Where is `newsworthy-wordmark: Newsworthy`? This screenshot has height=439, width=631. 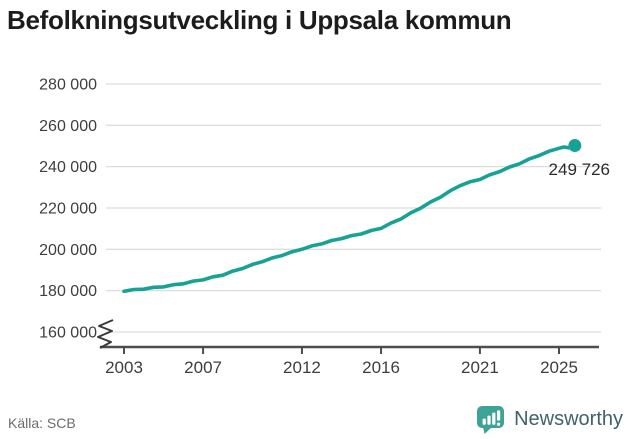
newsworthy-wordmark: Newsworthy is located at coordinates (568, 419).